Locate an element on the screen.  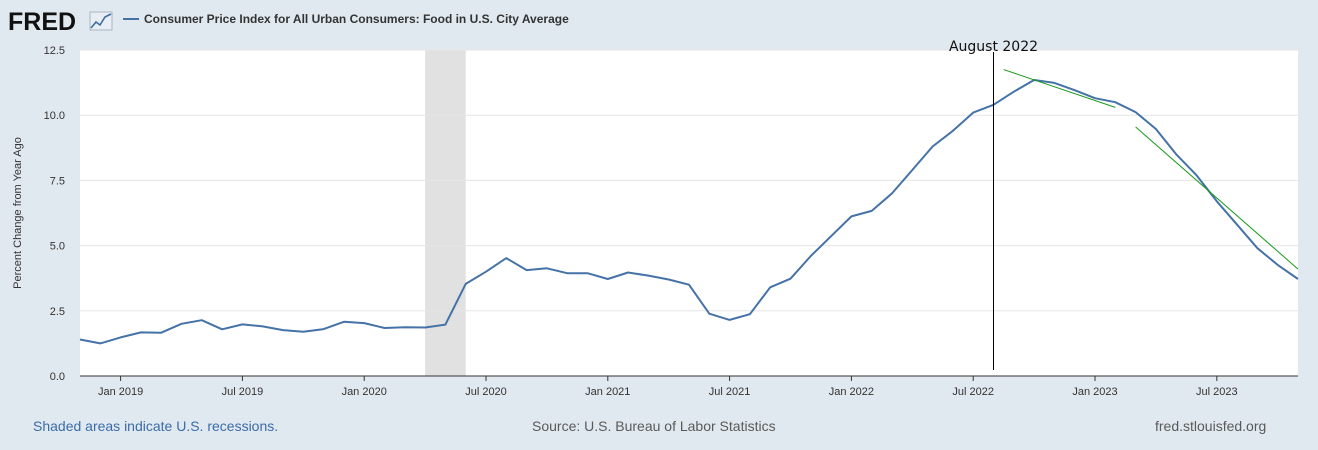
source-text: Source: U.S. Bureau of Labor Statistics is located at coordinates (654, 426).